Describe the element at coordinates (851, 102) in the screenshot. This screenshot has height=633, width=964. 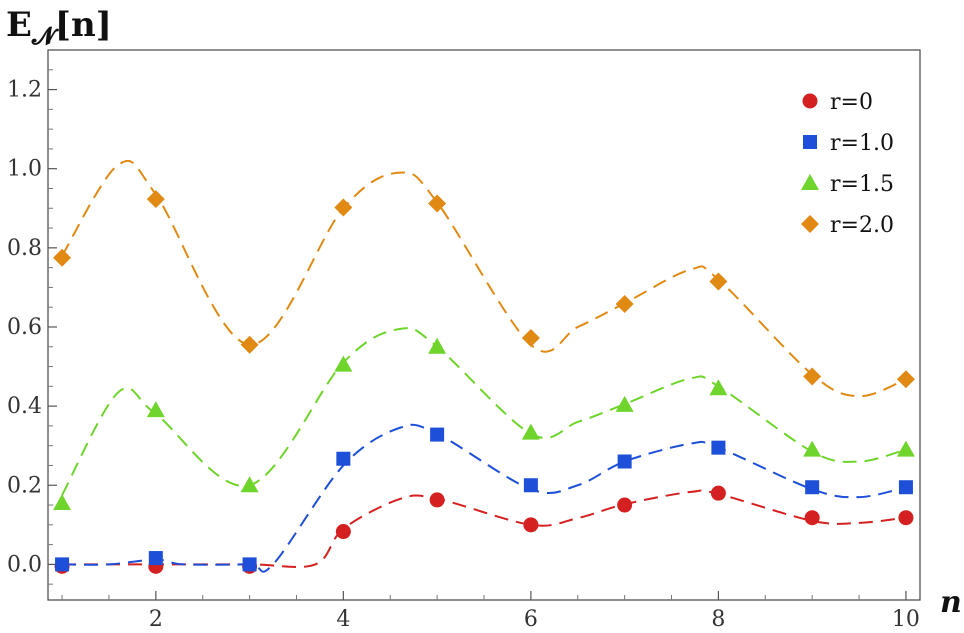
I see `legend-label-0: r=0` at that location.